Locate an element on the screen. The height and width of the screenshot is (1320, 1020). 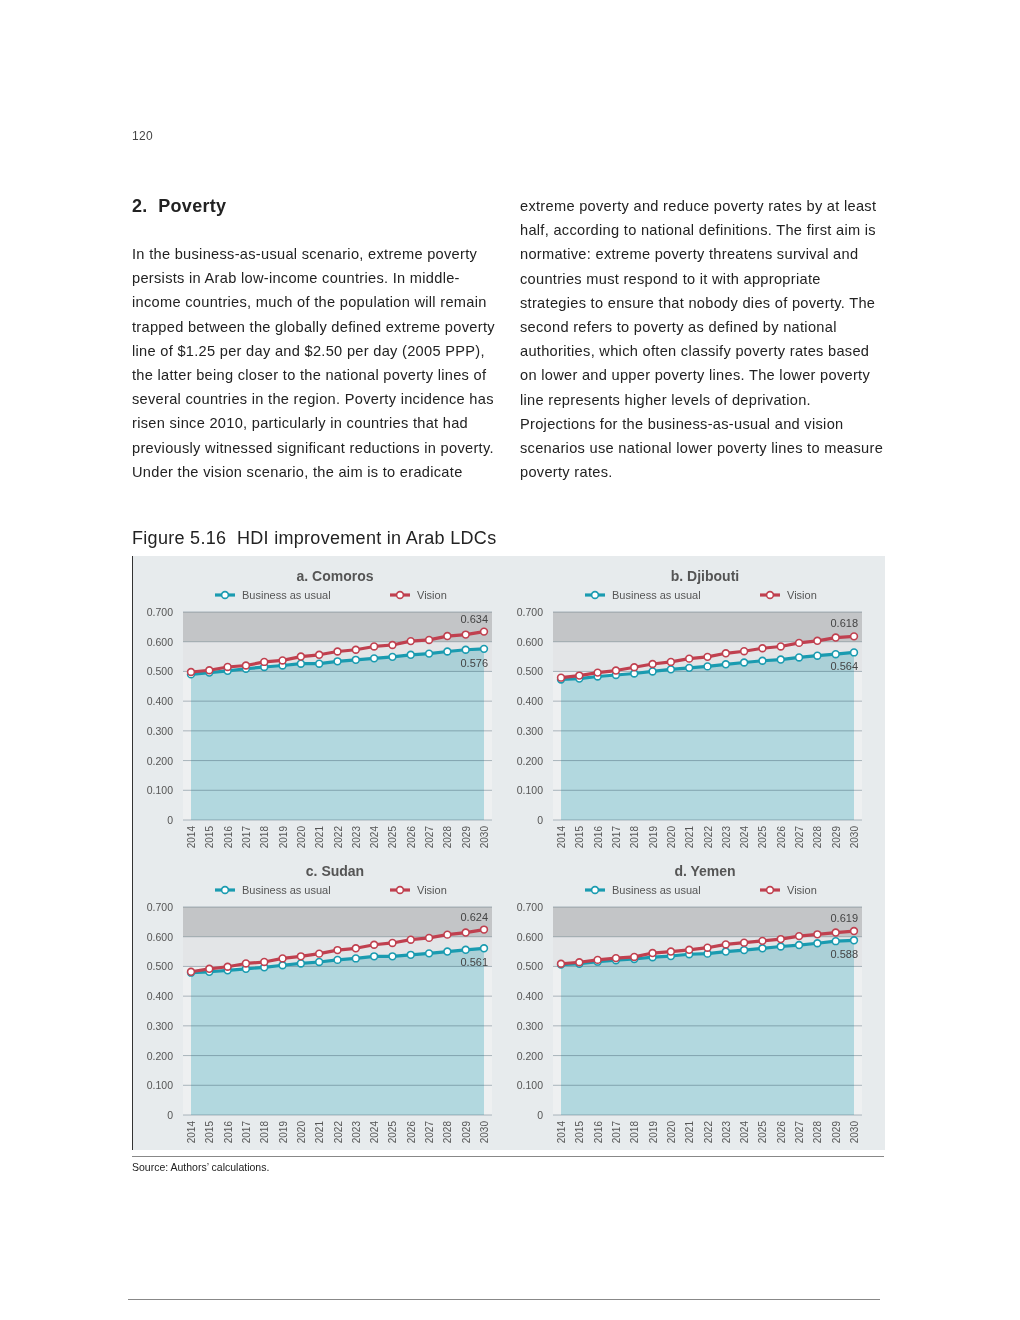
data-label: 0.564 is located at coordinates (844, 666).